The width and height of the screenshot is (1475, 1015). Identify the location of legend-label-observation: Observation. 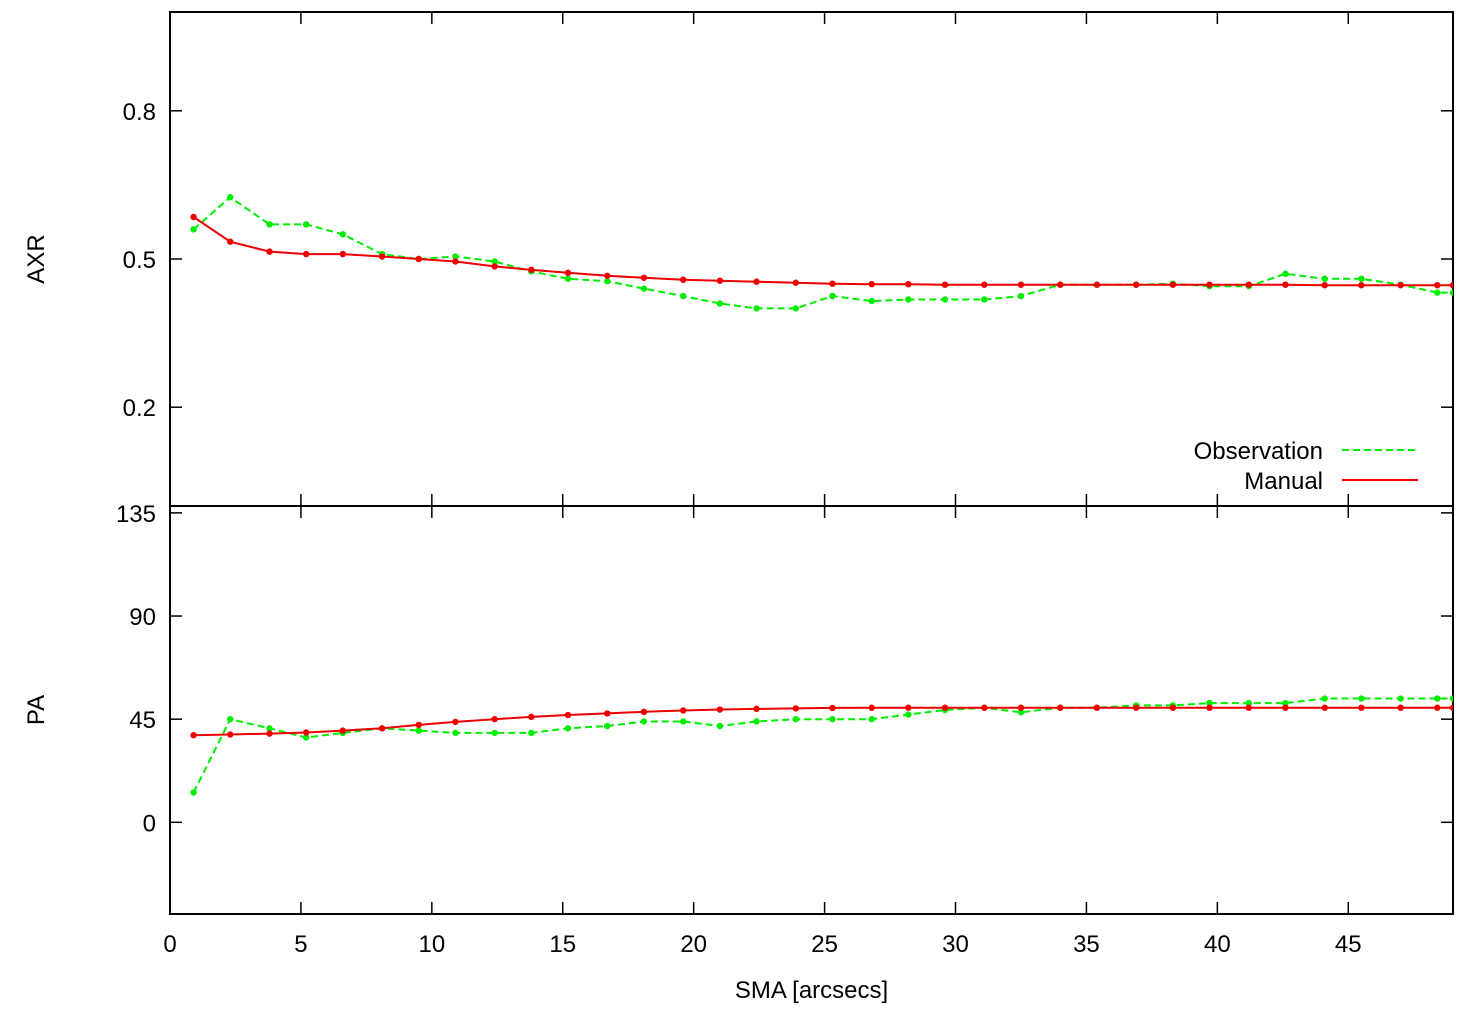
(1258, 451).